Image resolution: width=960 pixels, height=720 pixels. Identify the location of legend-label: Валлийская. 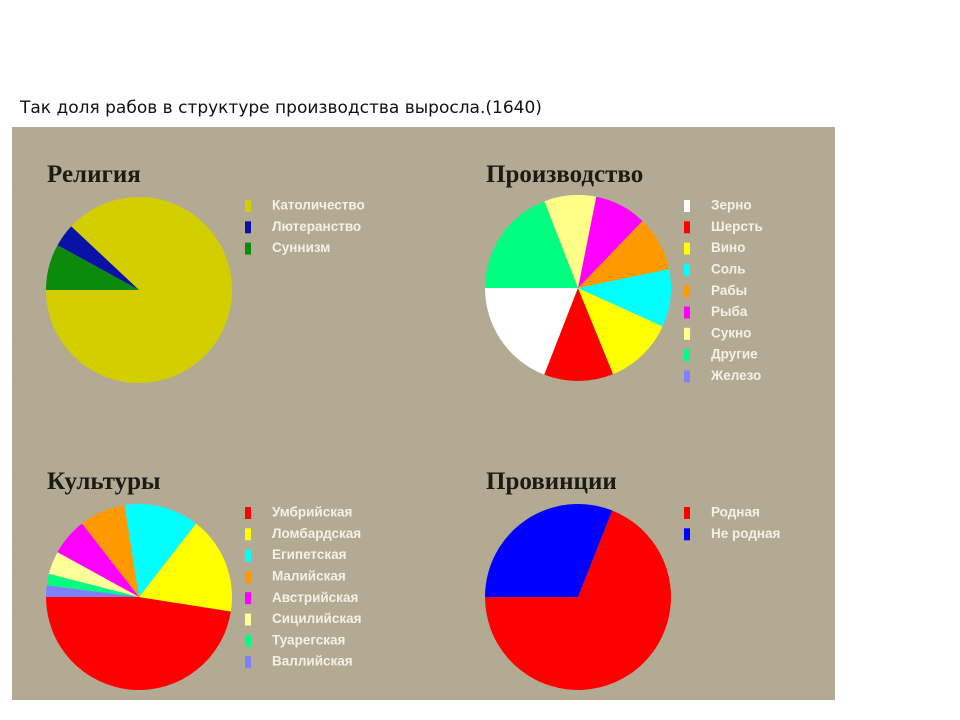
(312, 661).